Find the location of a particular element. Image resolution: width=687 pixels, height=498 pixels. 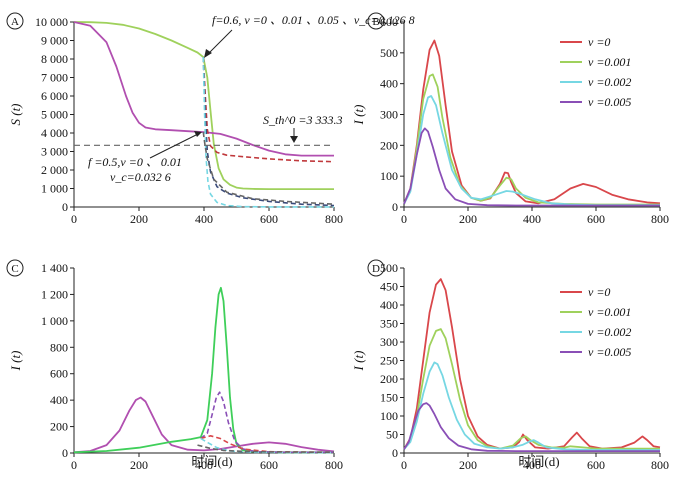

annotation-bottom-line2: v_c=0.032 6 is located at coordinates (140, 177).